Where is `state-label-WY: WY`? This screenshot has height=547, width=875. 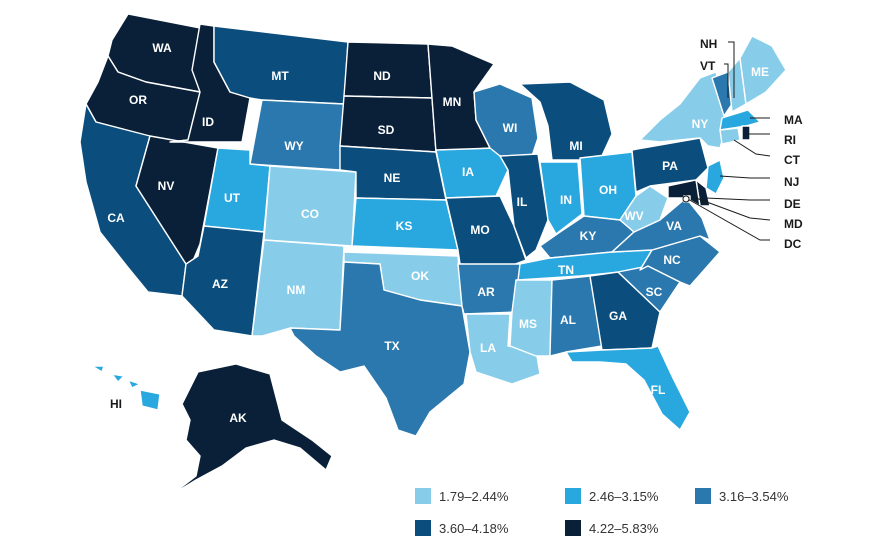
state-label-WY: WY is located at coordinates (293, 146).